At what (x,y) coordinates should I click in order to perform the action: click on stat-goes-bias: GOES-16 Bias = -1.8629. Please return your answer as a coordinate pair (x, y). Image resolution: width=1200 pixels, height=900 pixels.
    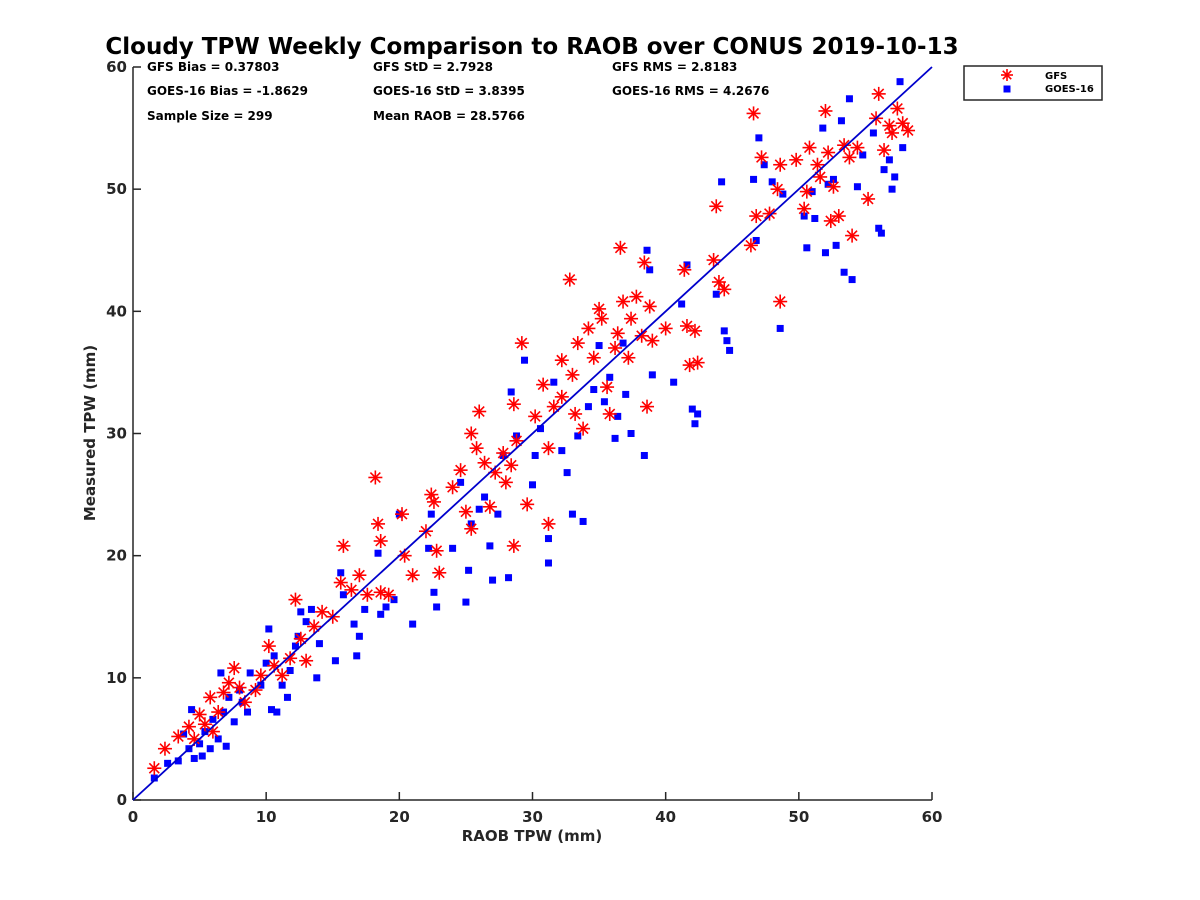
    Looking at the image, I should click on (227, 91).